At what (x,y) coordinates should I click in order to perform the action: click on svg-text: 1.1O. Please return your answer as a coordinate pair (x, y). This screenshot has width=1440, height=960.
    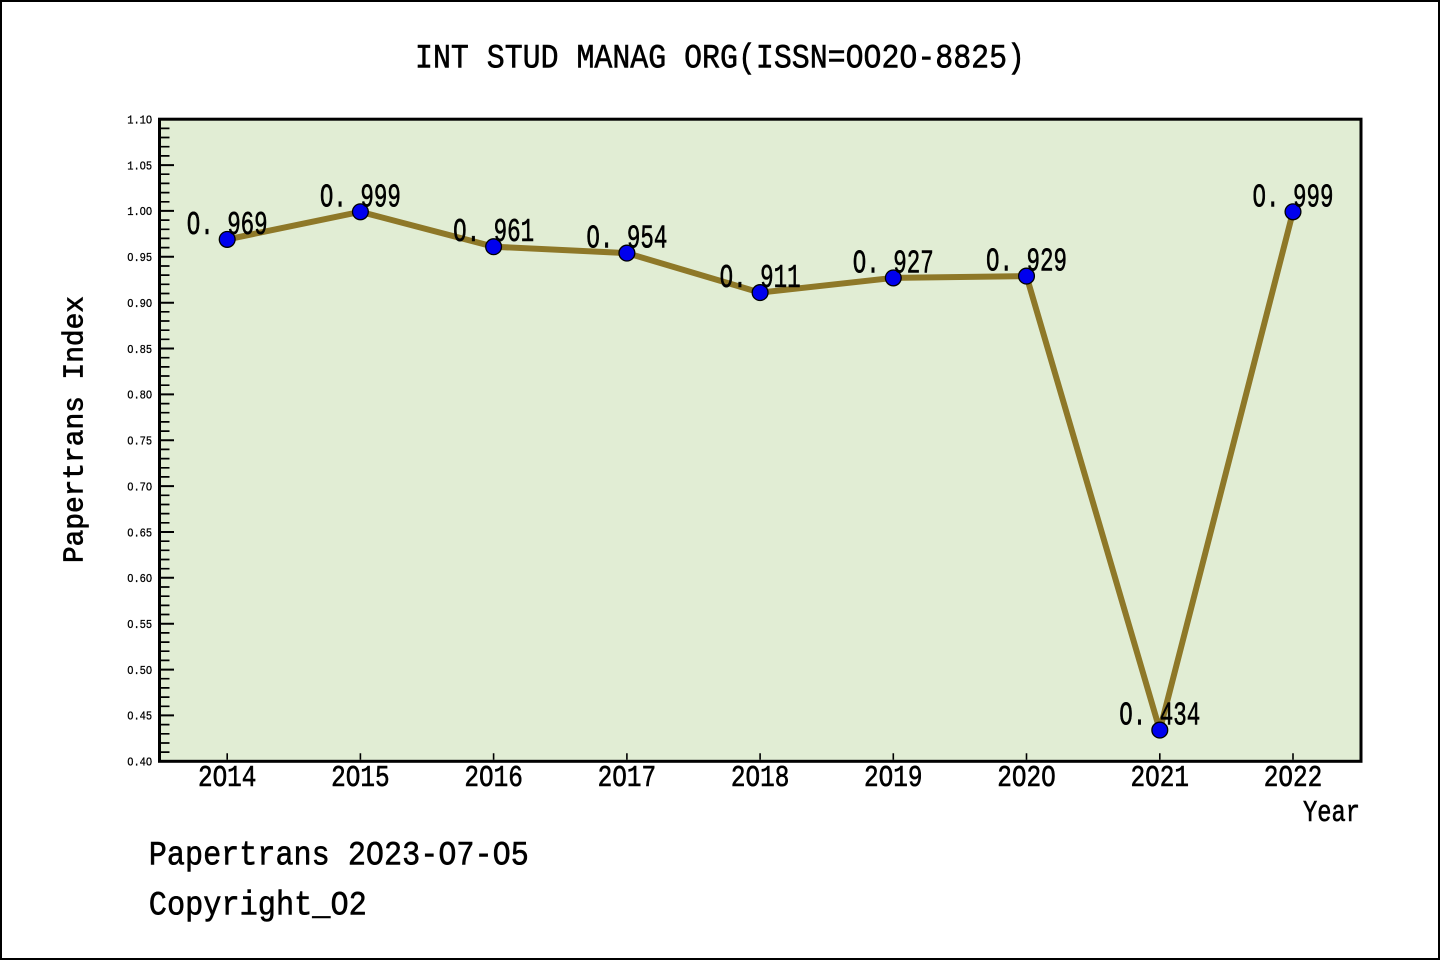
    Looking at the image, I should click on (139, 121).